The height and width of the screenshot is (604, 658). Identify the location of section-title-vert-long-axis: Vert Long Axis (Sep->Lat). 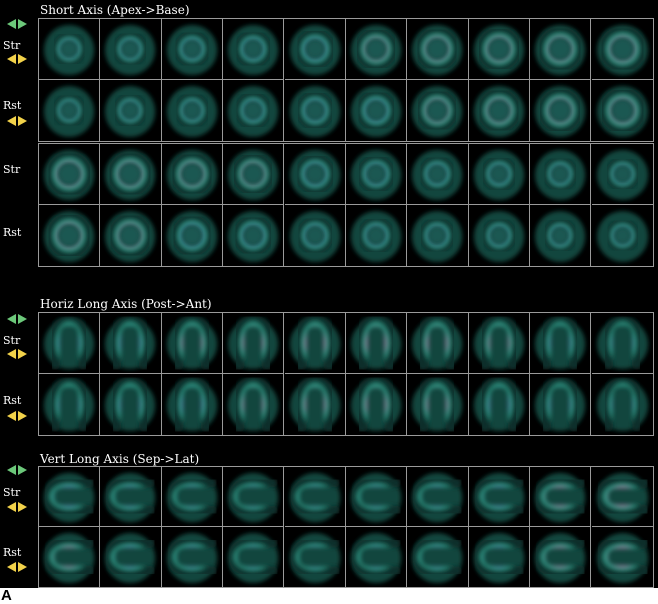
(120, 459).